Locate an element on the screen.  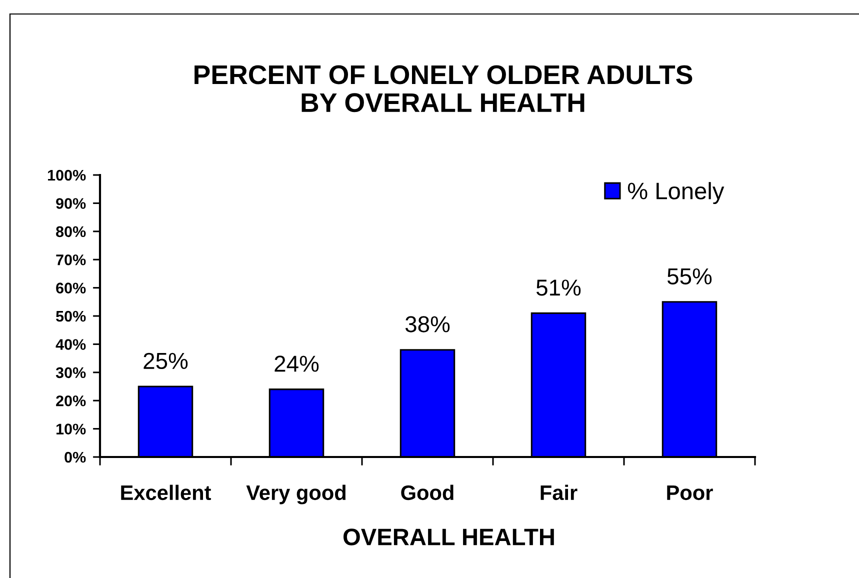
y-tick-label: 30% is located at coordinates (71, 372).